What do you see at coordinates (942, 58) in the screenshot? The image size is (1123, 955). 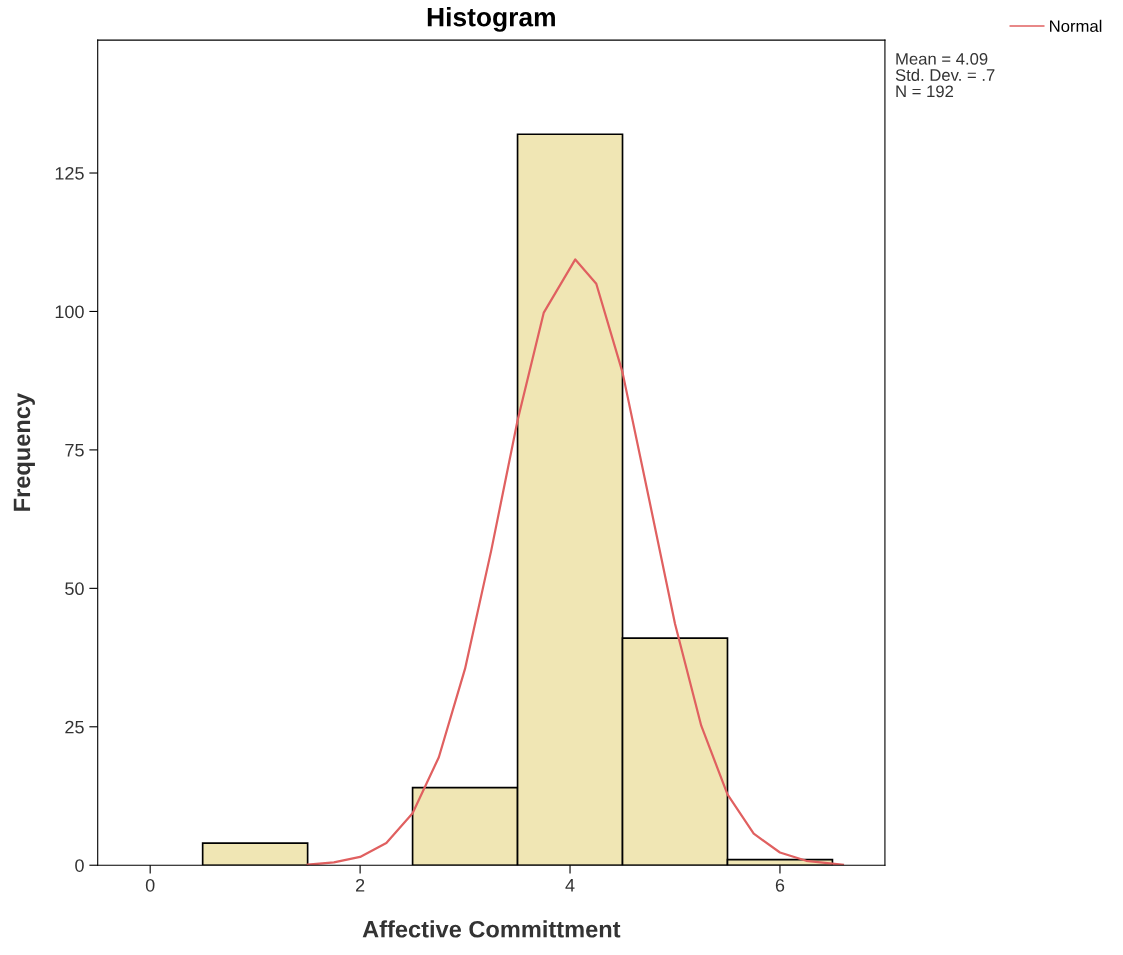 I see `text: Mean = 4.09` at bounding box center [942, 58].